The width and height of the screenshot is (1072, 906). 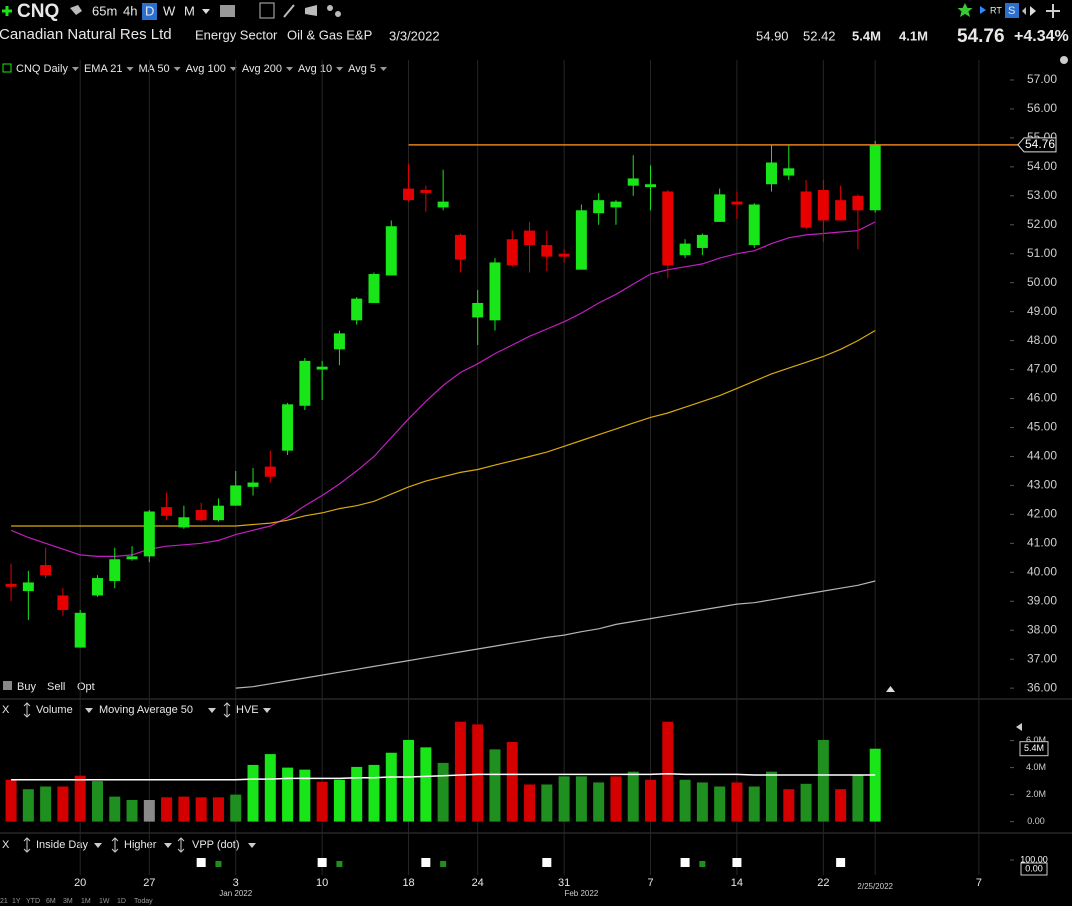 What do you see at coordinates (103, 69) in the screenshot?
I see `legend-entry: EMA 21` at bounding box center [103, 69].